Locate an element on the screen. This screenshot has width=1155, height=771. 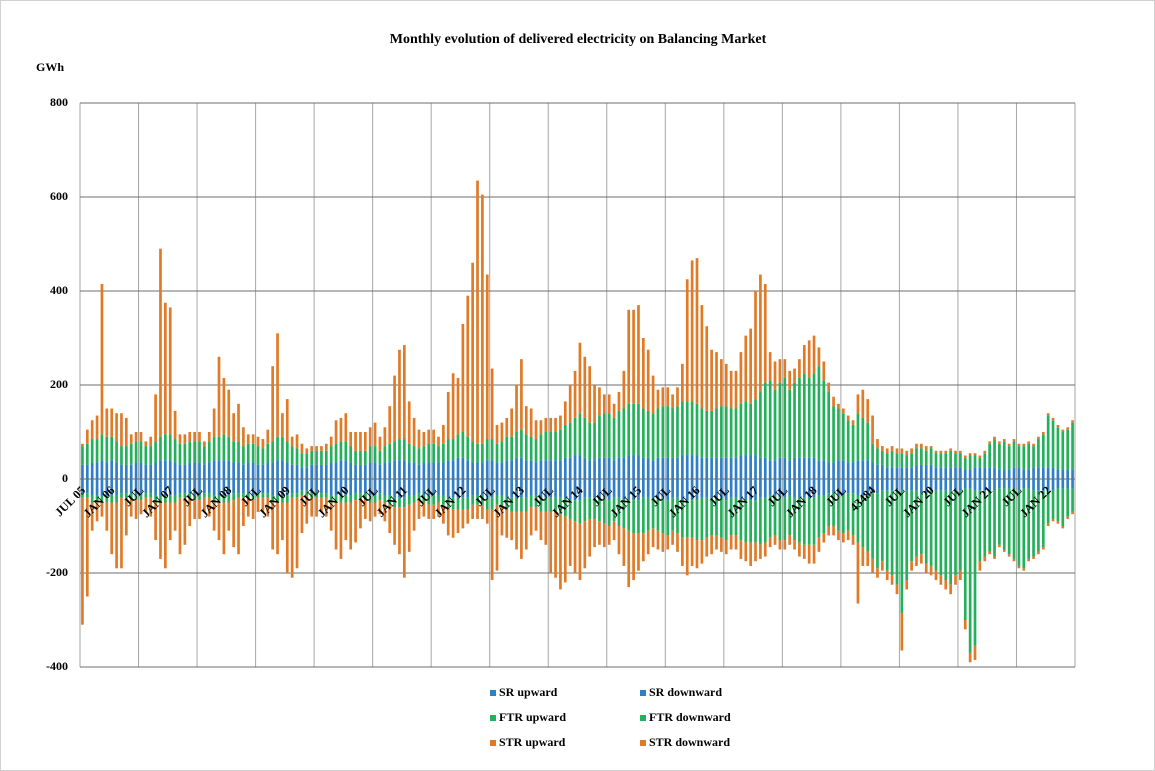
y-axis-label: GWh is located at coordinates (50, 67).